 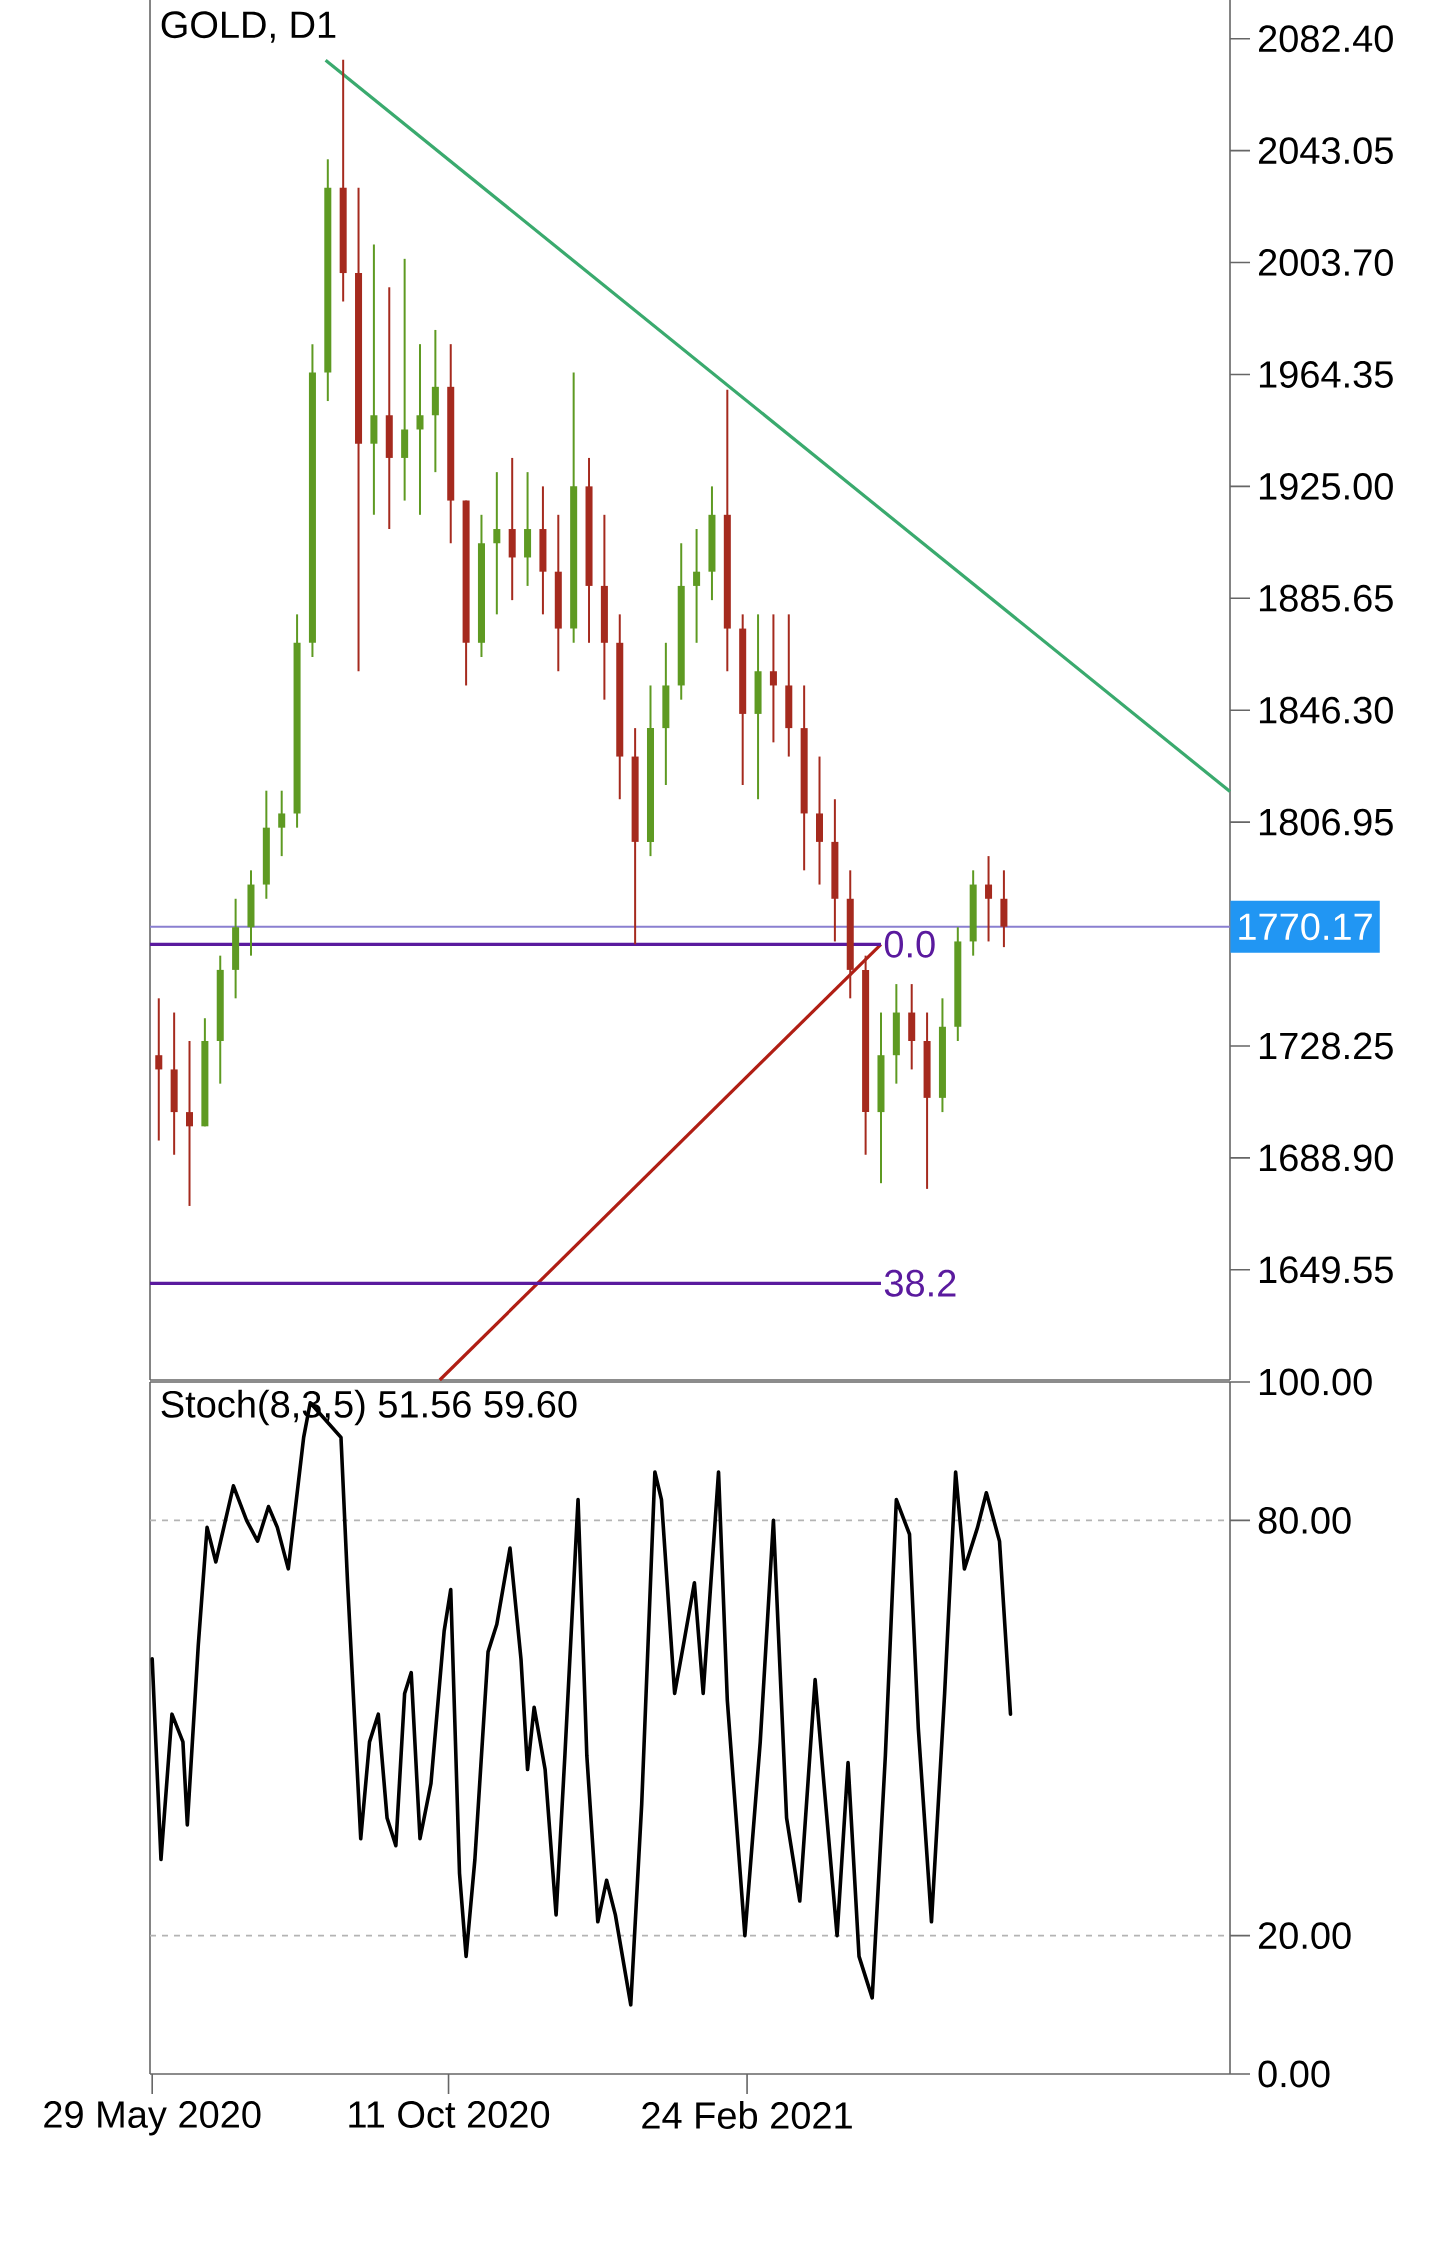 What do you see at coordinates (1294, 2074) in the screenshot?
I see `y-tick-label: 0.00` at bounding box center [1294, 2074].